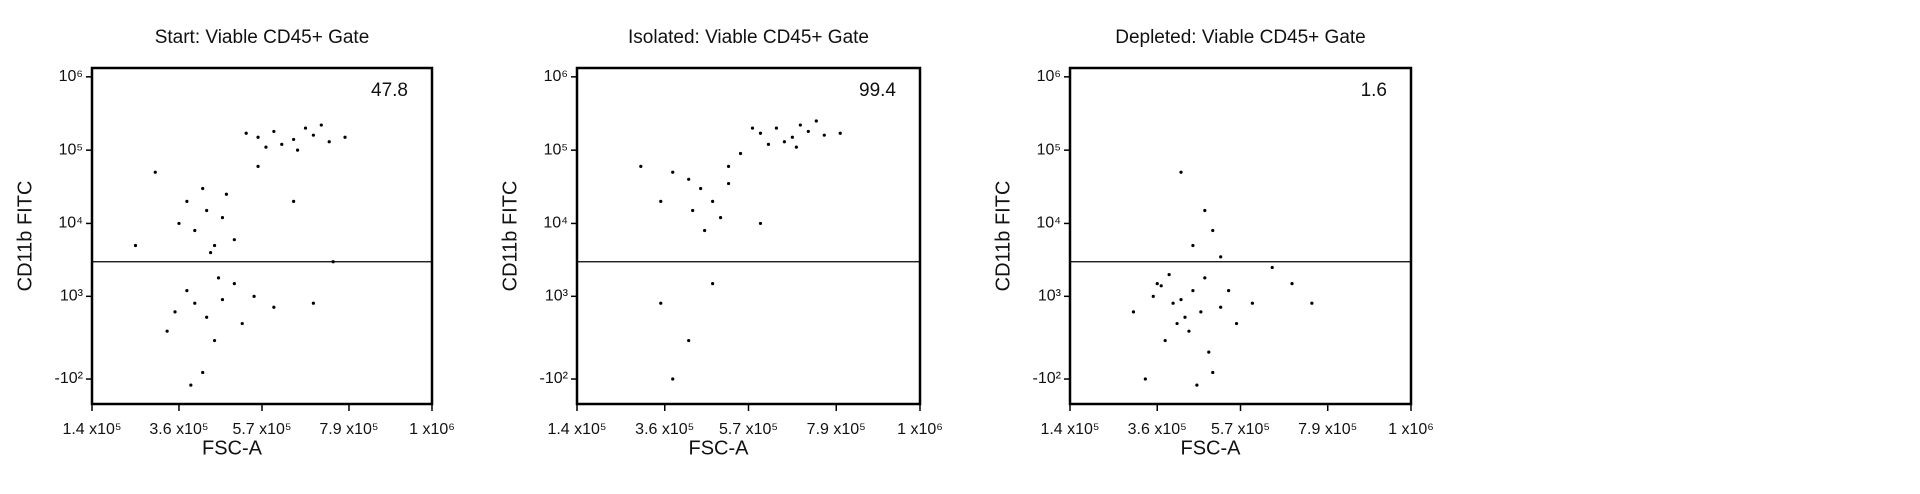  Describe the element at coordinates (262, 37) in the screenshot. I see `panel-title: Start: Viable CD45+ Gate` at that location.